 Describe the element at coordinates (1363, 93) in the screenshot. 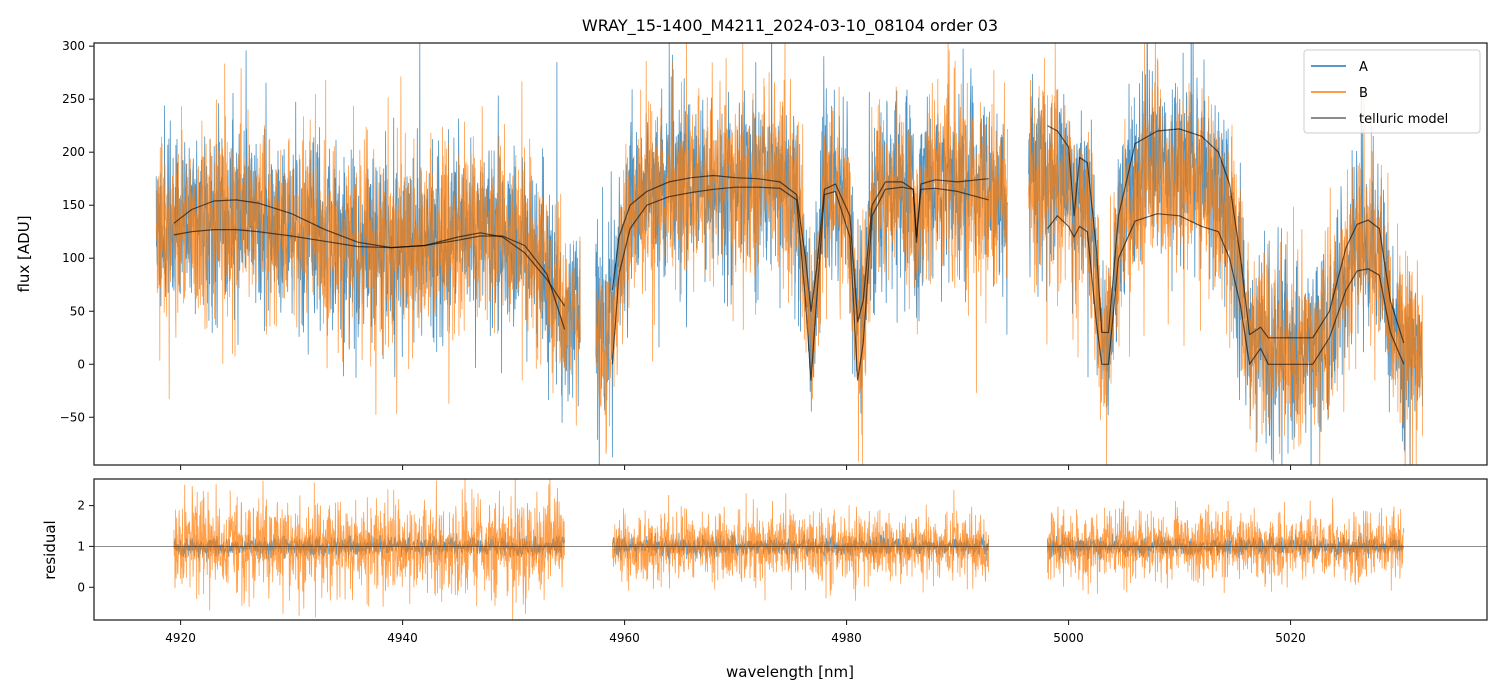

I see `legend-label-b: B` at that location.